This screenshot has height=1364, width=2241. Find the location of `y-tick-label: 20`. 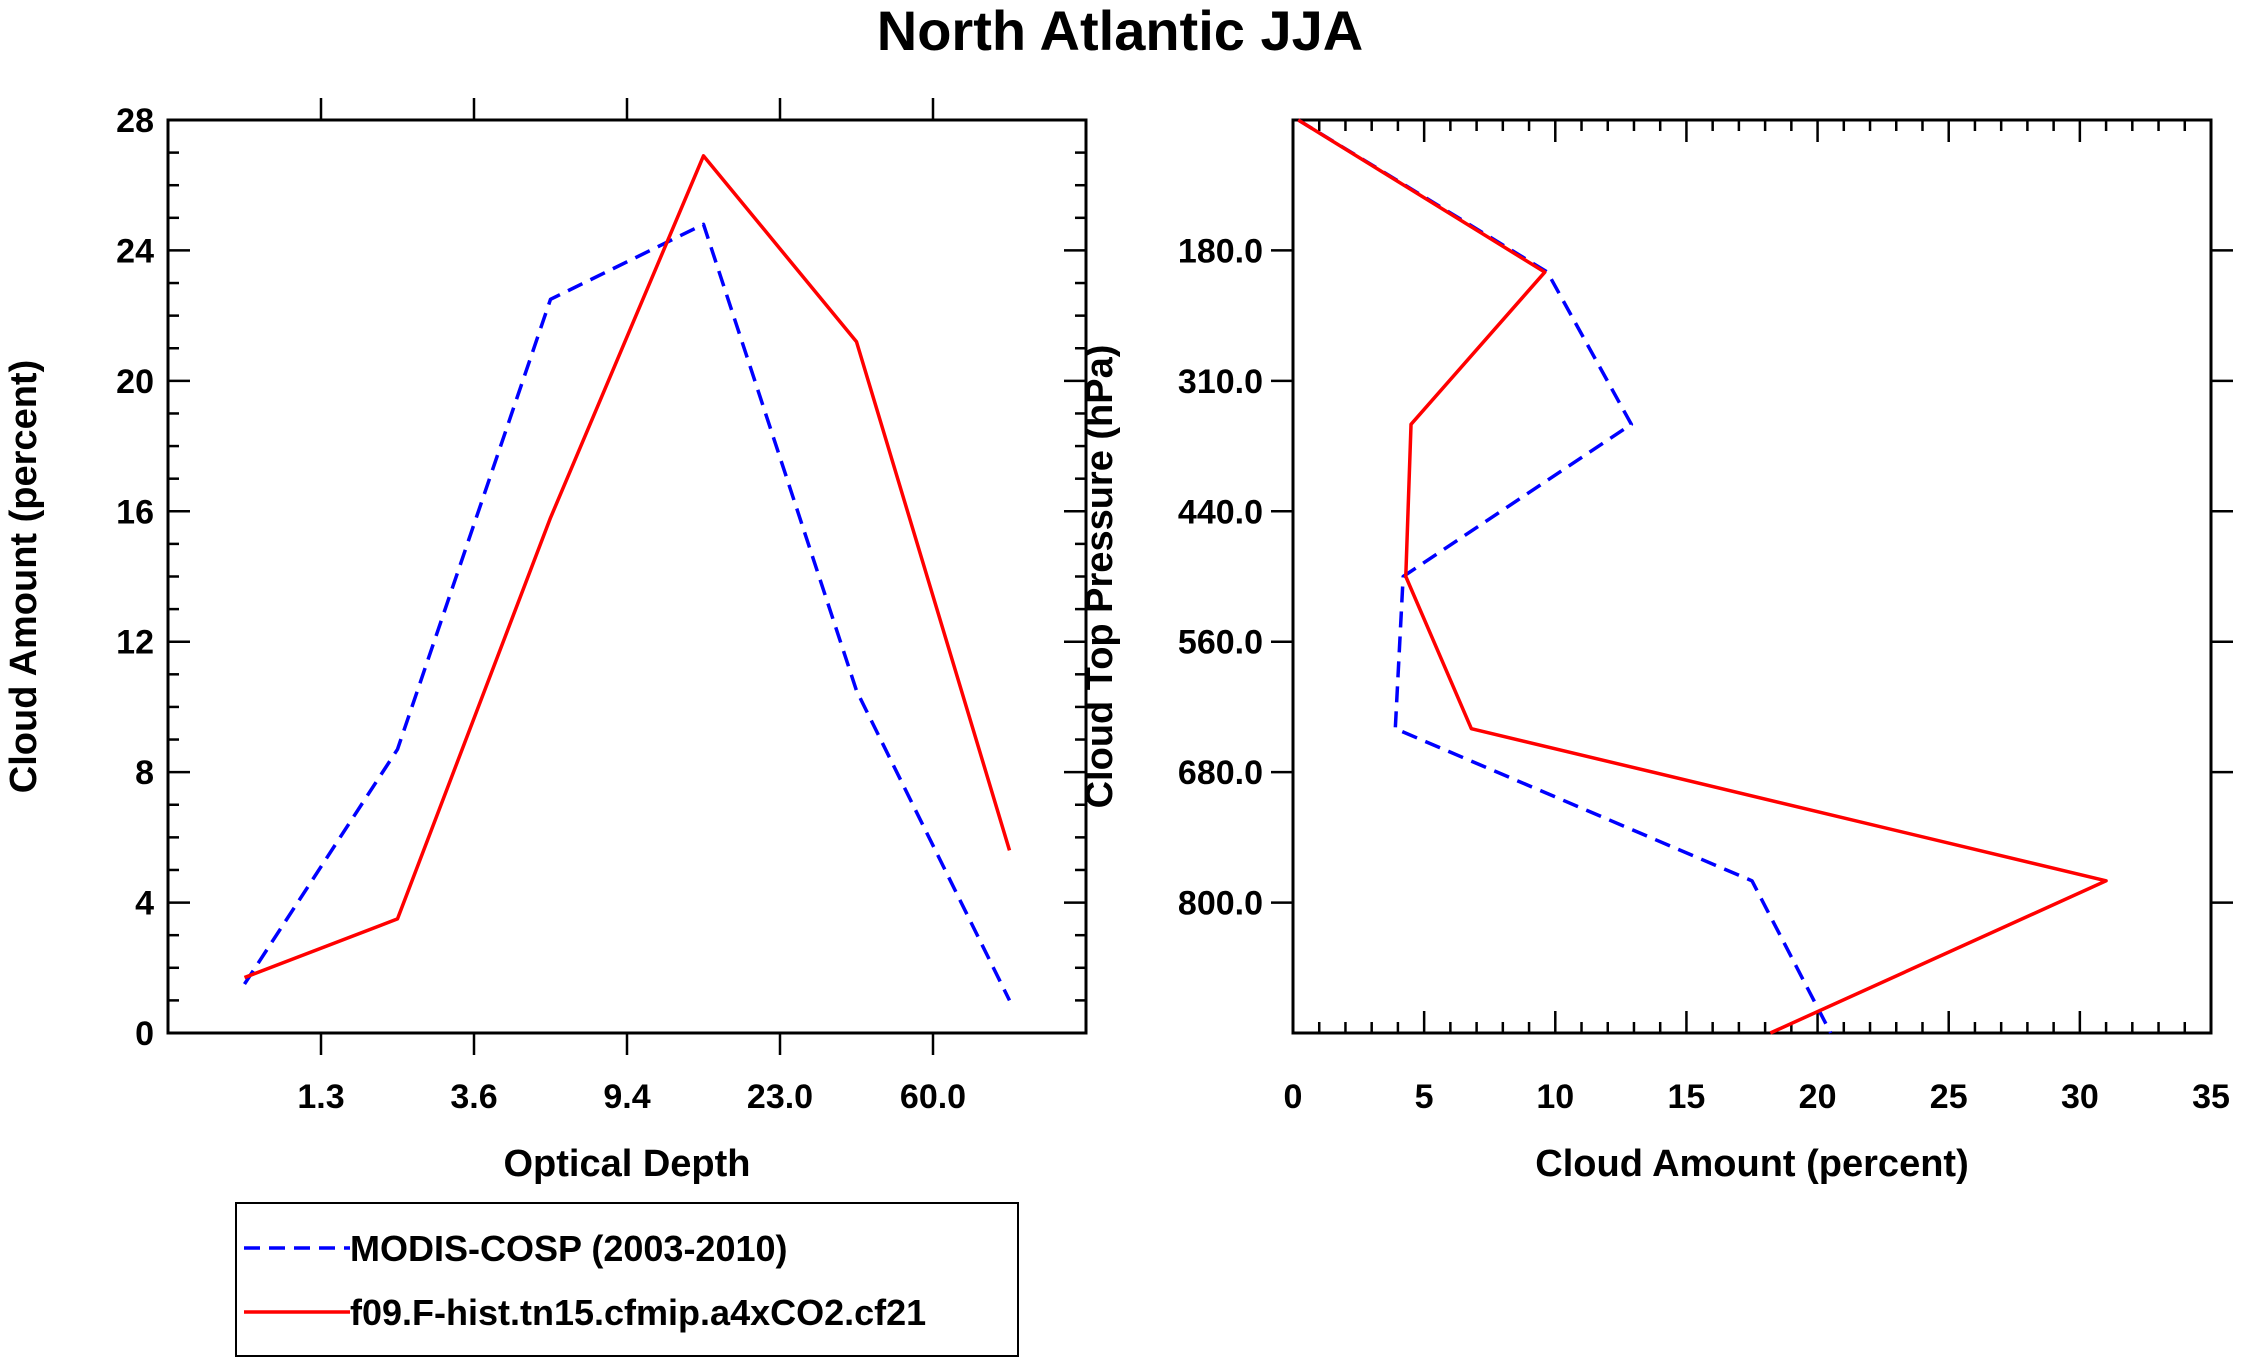

y-tick-label: 20 is located at coordinates (135, 382).